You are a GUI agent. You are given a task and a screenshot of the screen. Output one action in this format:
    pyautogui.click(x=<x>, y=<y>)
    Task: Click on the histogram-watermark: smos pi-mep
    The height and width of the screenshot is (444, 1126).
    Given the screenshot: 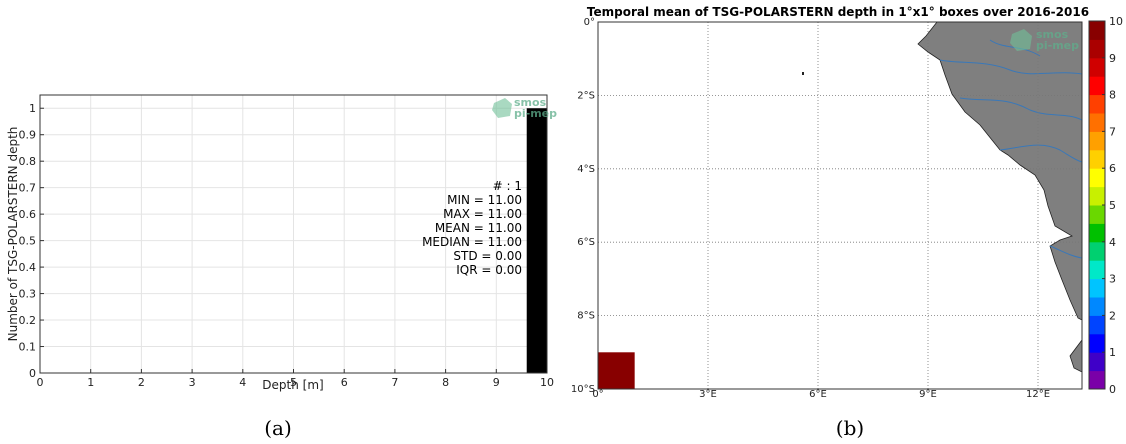 What is the action you would take?
    pyautogui.click(x=524, y=108)
    